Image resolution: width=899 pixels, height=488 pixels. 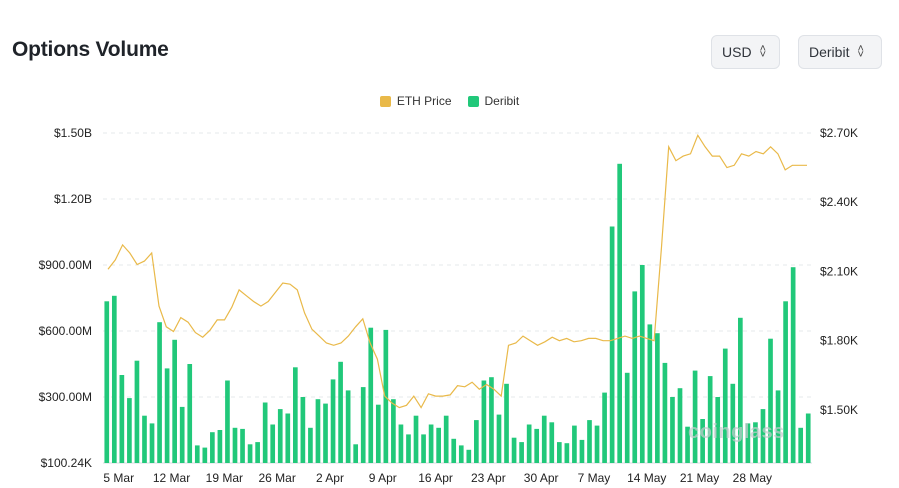 I want to click on y-left-tick-label: $900.00M, so click(x=65, y=265).